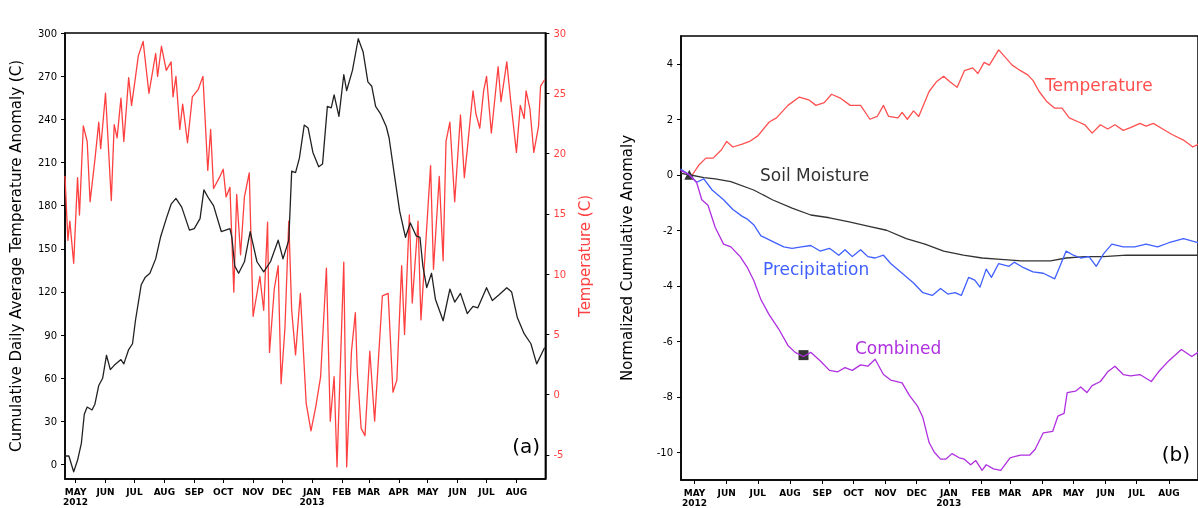  Describe the element at coordinates (560, 93) in the screenshot. I see `y2-tick-label: 25` at that location.